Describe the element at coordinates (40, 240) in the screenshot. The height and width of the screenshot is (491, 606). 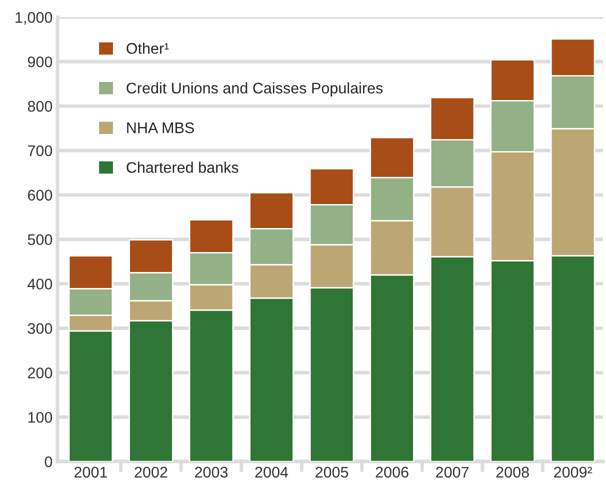
I see `y-tick-label: 500` at that location.